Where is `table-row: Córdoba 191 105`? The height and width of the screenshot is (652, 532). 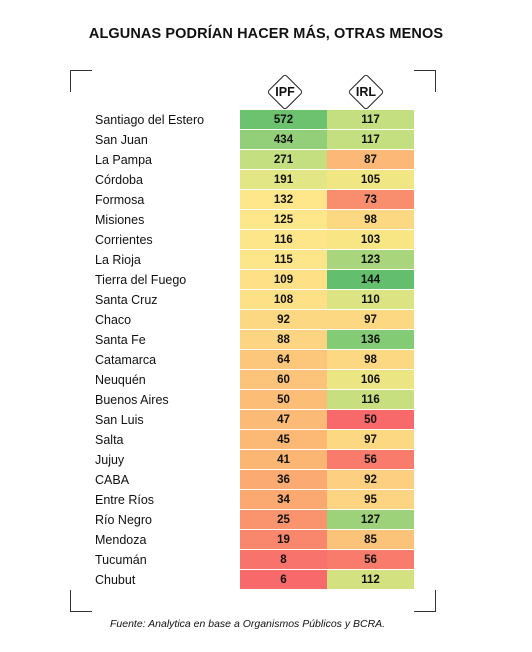 table-row: Córdoba 191 105 is located at coordinates (266, 180).